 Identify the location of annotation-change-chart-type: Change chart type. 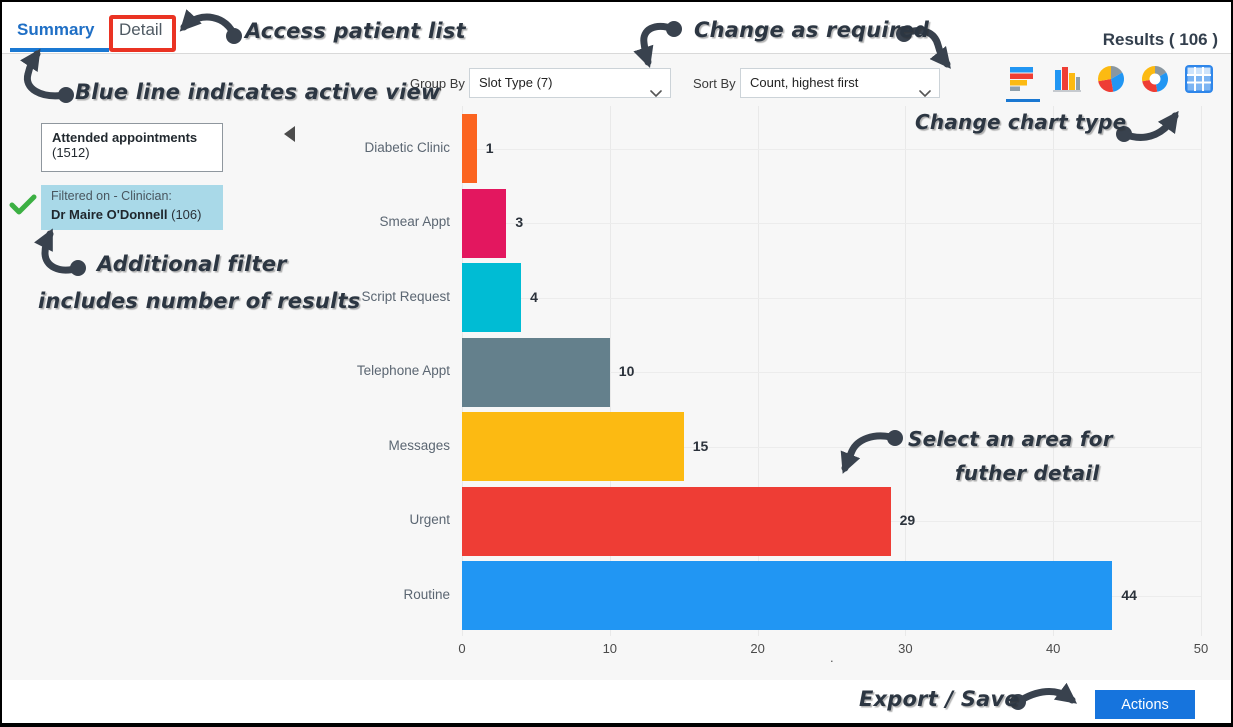
(1021, 122).